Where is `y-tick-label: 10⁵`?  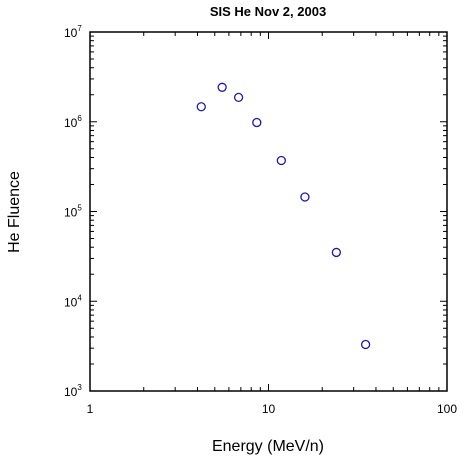 y-tick-label: 10⁵ is located at coordinates (73, 212).